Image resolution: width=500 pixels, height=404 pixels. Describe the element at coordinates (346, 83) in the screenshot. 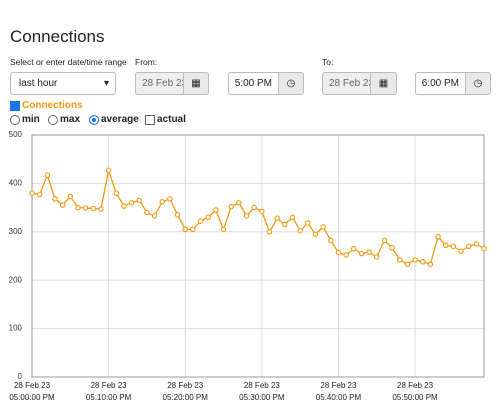

I see `to-date: 28 Feb 23` at that location.